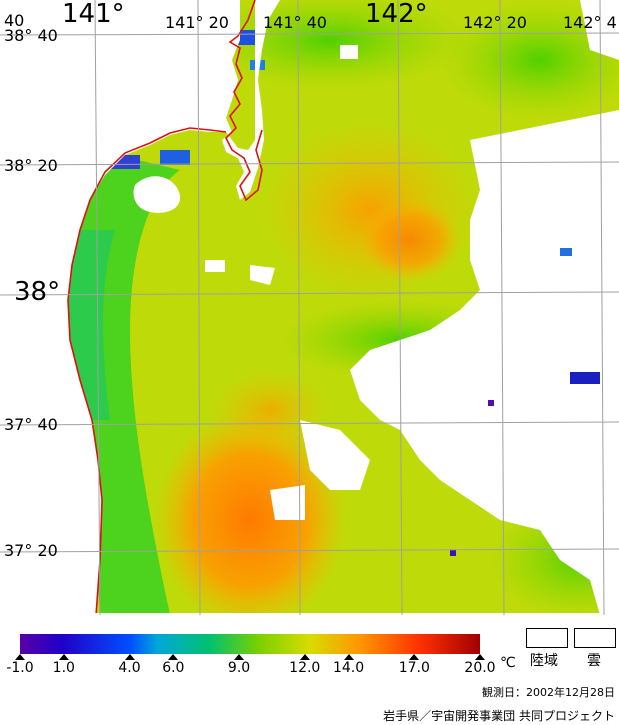 This screenshot has height=725, width=619. I want to click on lat-label-38-20: 38° 20, so click(31, 165).